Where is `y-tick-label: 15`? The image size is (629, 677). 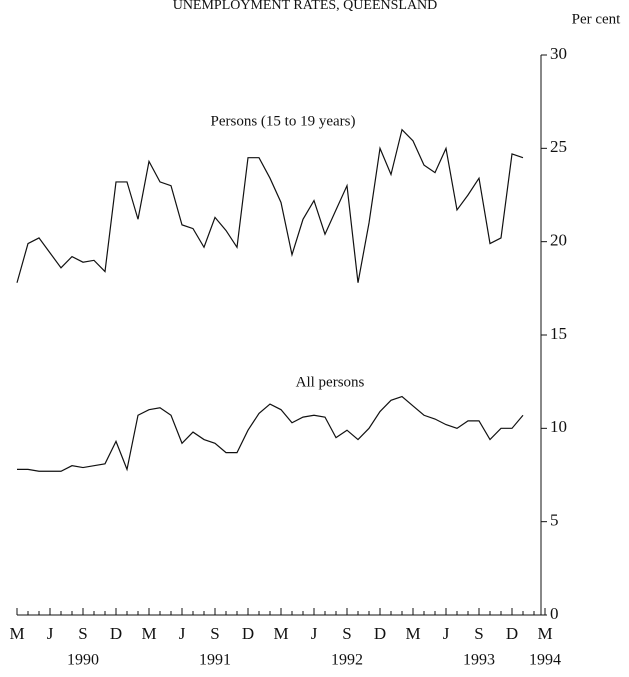
y-tick-label: 15 is located at coordinates (558, 333).